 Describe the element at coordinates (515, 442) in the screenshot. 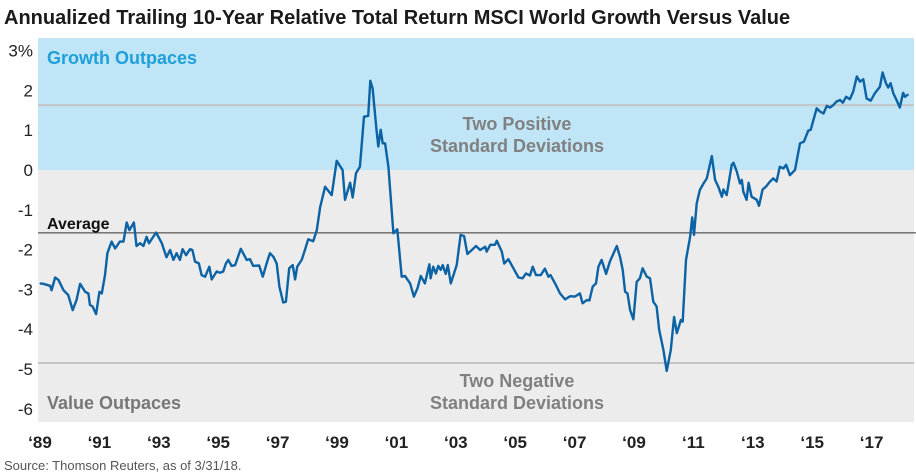

I see `x-tick-label: ‘05` at that location.